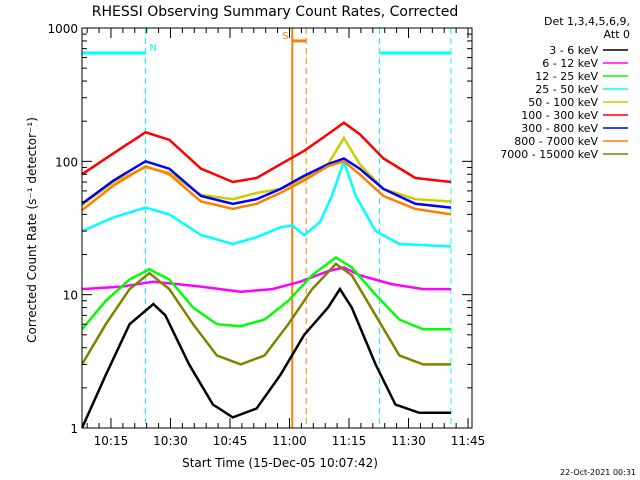 The image size is (640, 480). Describe the element at coordinates (66, 162) in the screenshot. I see `y-tick-label: 100` at that location.